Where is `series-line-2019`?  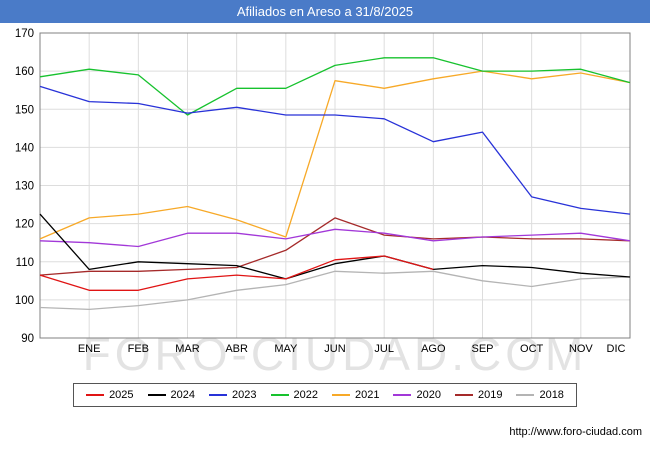 series-line-2019 is located at coordinates (335, 246).